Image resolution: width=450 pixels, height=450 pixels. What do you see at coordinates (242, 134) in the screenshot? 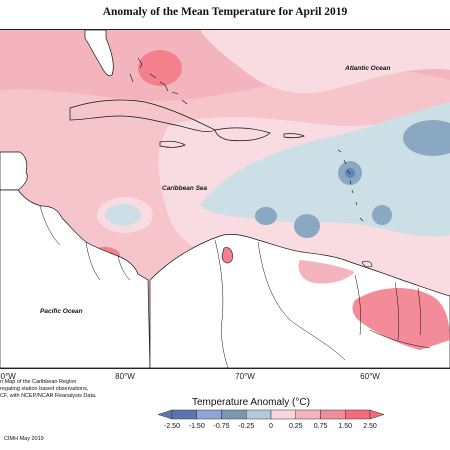
I see `land-hispaniola` at bounding box center [242, 134].